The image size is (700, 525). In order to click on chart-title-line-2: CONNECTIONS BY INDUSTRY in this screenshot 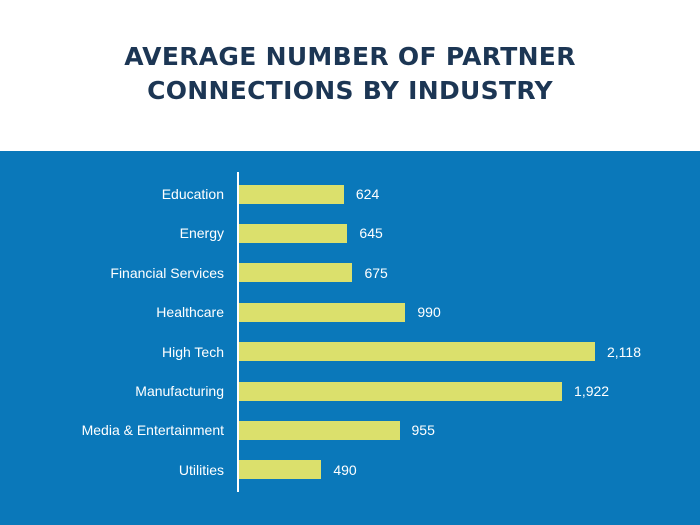, I will do `click(350, 90)`.